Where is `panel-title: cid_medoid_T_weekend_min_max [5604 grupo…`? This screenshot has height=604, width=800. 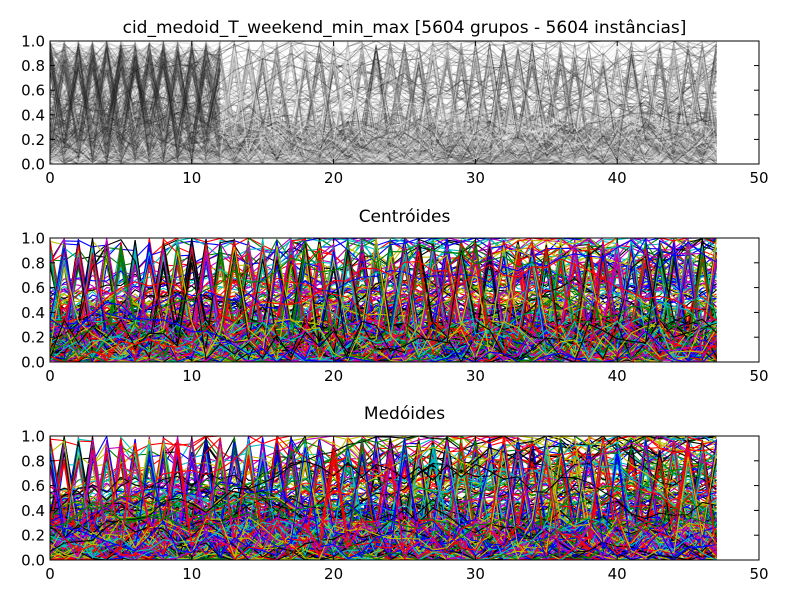
panel-title: cid_medoid_T_weekend_min_max [5604 grupo… is located at coordinates (405, 28).